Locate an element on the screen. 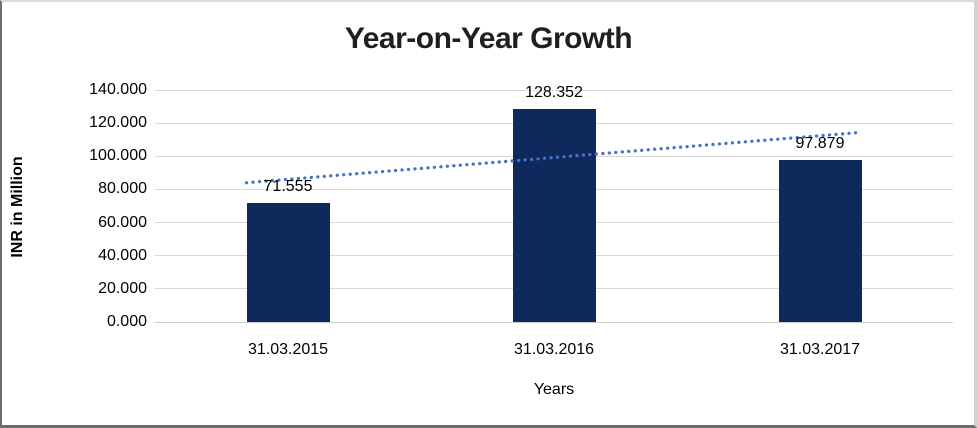 Image resolution: width=977 pixels, height=428 pixels. y-tick-label: 40.000 is located at coordinates (122, 255).